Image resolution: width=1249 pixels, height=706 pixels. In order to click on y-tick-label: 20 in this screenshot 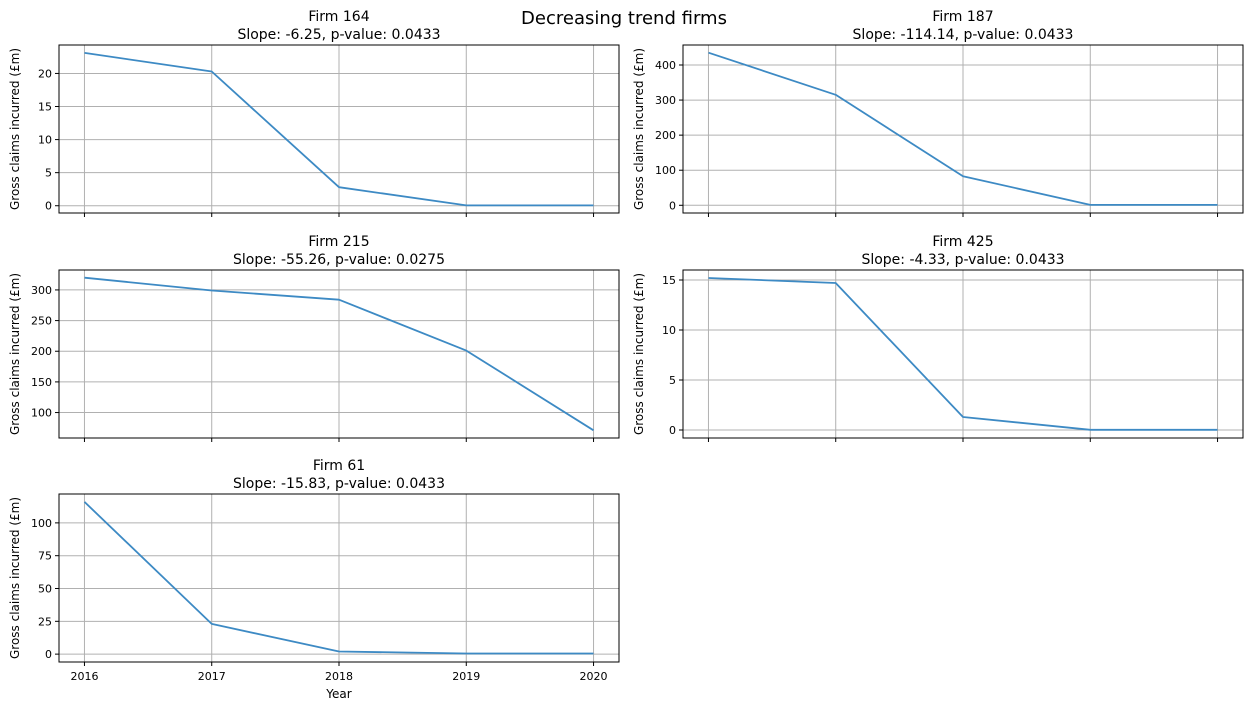, I will do `click(45, 73)`.